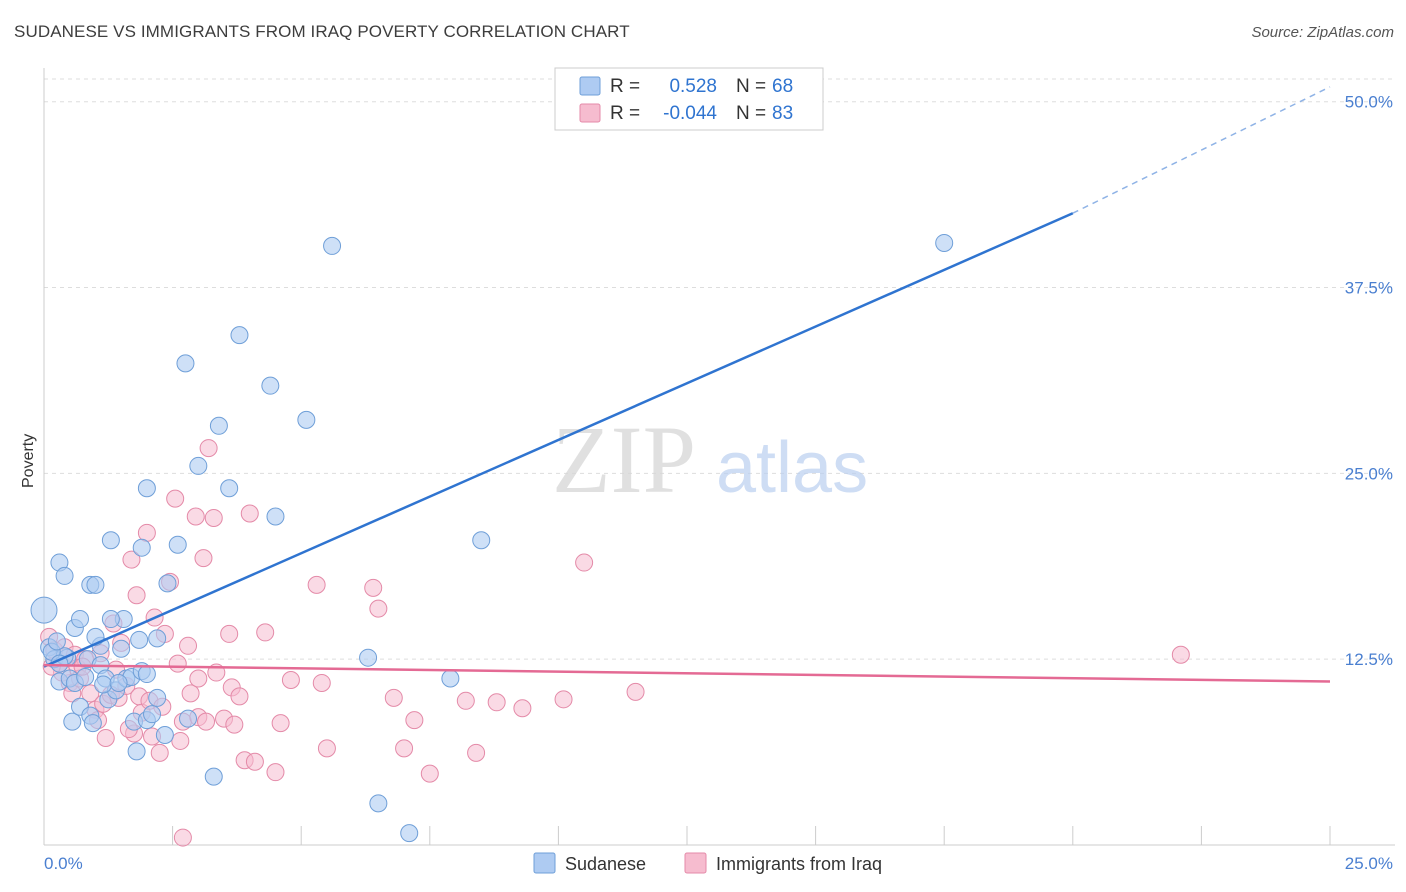 This screenshot has width=1406, height=892. What do you see at coordinates (799, 864) in the screenshot?
I see `bottom-legend-label-iraq: Immigrants from Iraq` at bounding box center [799, 864].